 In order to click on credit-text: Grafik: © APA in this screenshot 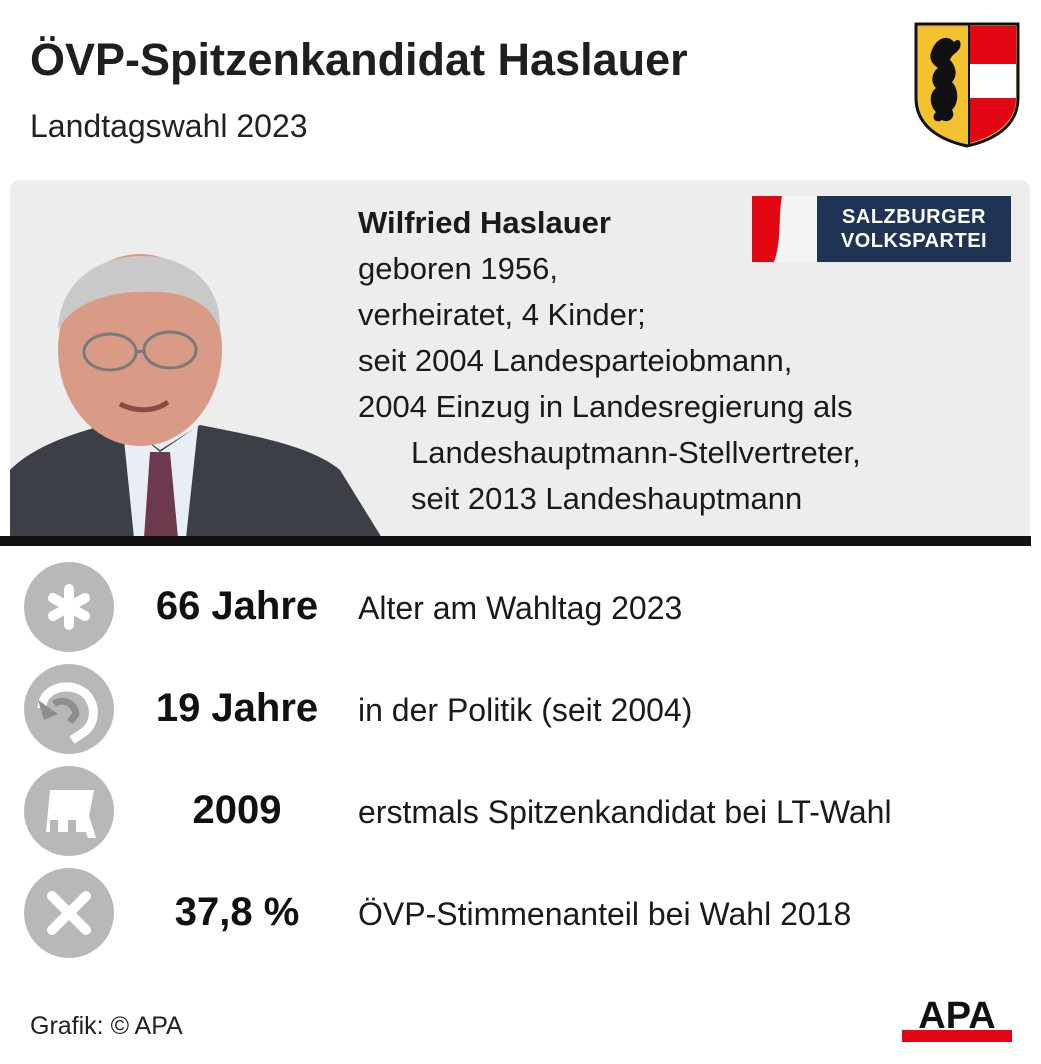, I will do `click(106, 1026)`.